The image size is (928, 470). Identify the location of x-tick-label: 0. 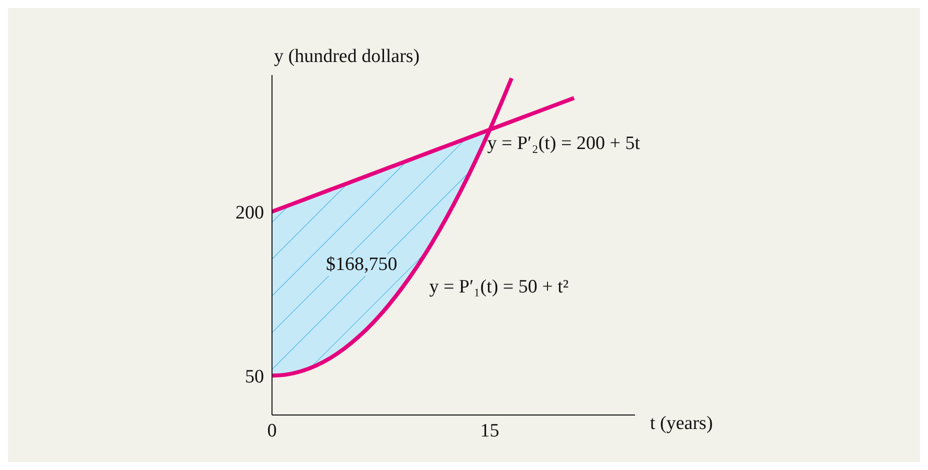
(272, 431).